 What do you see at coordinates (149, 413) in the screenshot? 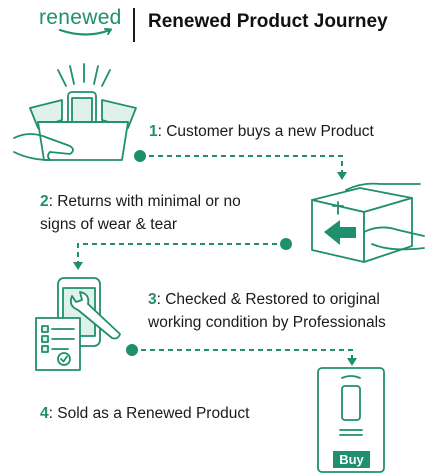
I see `step-4-label: : Sold as a Renewed Product` at bounding box center [149, 413].